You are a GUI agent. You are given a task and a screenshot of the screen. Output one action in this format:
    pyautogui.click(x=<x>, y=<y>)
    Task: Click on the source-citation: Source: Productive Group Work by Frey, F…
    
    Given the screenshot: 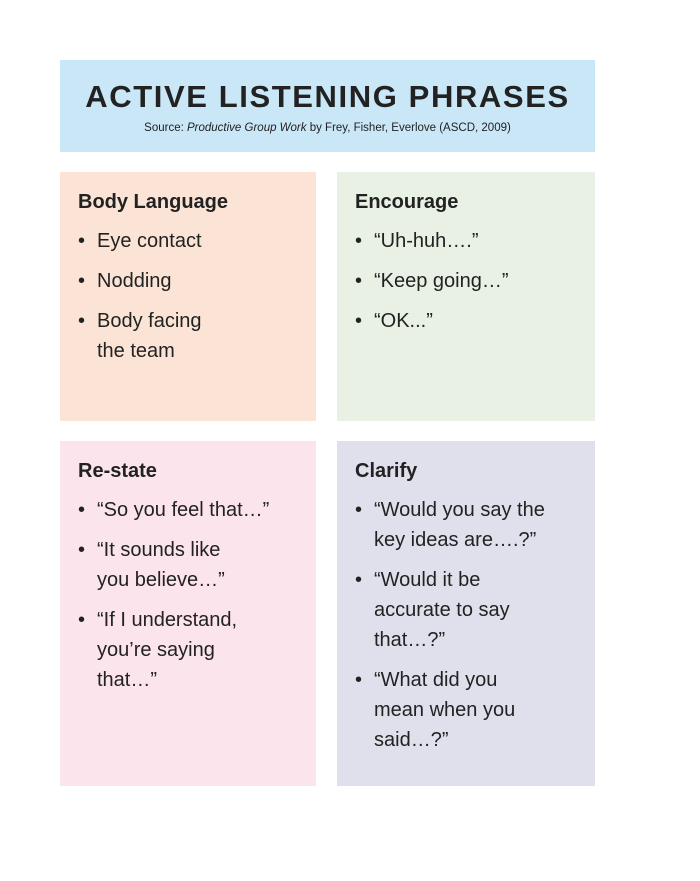 What is the action you would take?
    pyautogui.click(x=327, y=128)
    